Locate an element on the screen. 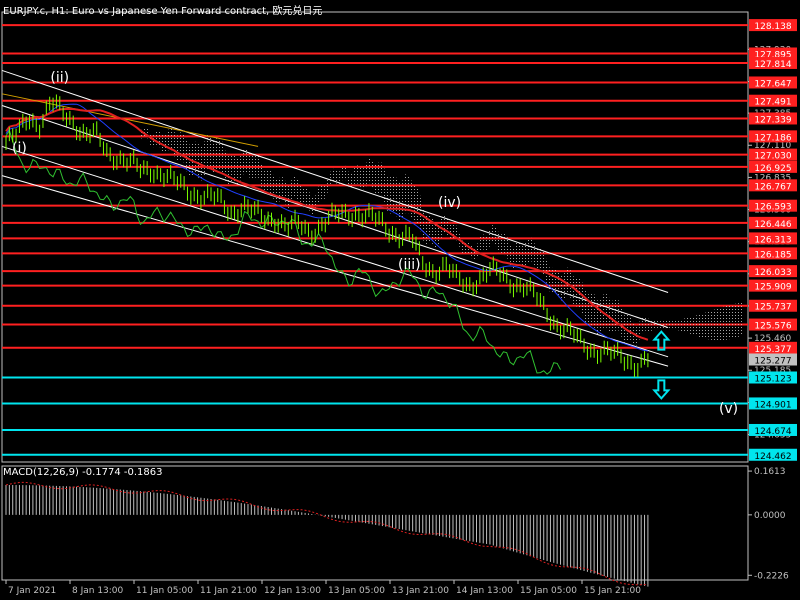 The height and width of the screenshot is (600, 800). down-arrow-icon is located at coordinates (661, 389).